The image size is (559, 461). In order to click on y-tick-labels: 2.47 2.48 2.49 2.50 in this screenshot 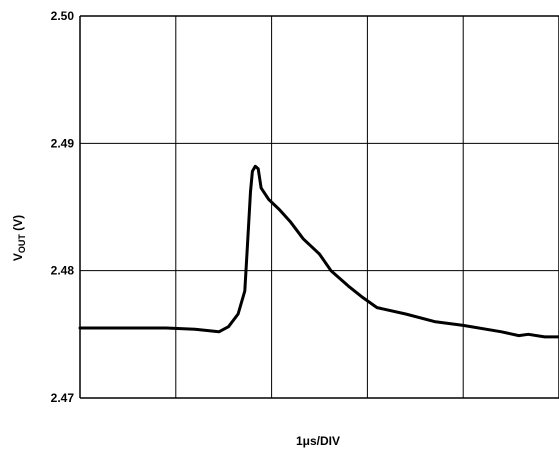, I will do `click(63, 207)`.